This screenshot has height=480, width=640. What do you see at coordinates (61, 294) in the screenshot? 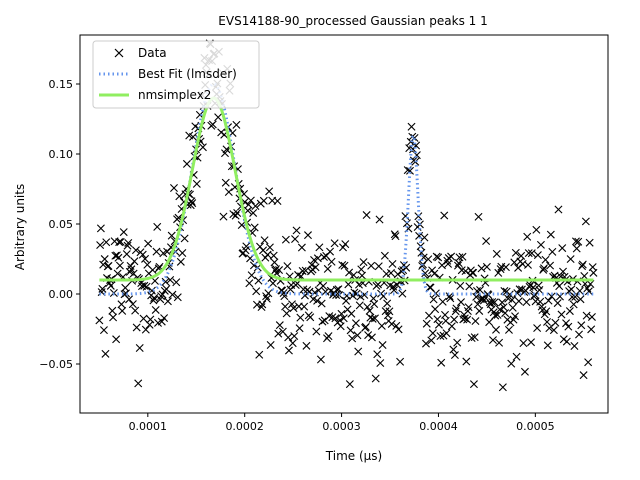
I see `y-tick-label: 0.00` at bounding box center [61, 294].